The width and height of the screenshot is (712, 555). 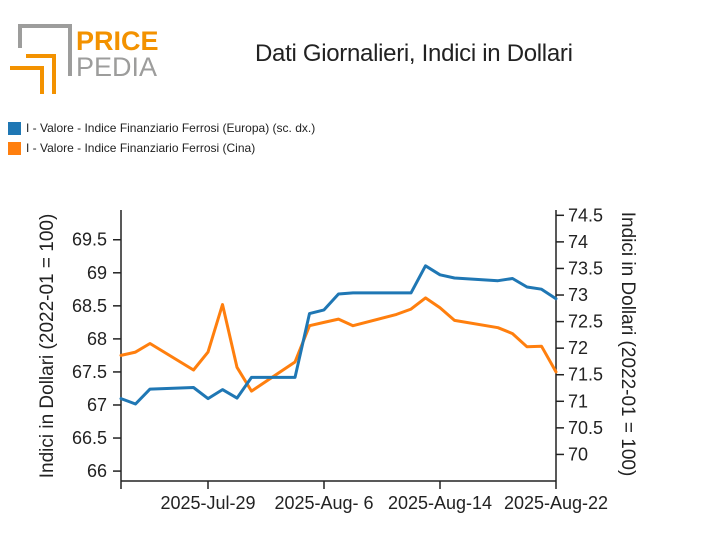 What do you see at coordinates (97, 471) in the screenshot?
I see `y-left-tick-label: 66` at bounding box center [97, 471].